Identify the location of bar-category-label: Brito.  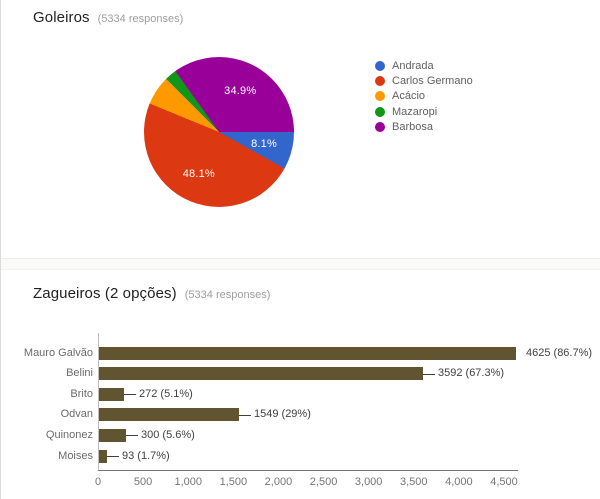
(81, 393).